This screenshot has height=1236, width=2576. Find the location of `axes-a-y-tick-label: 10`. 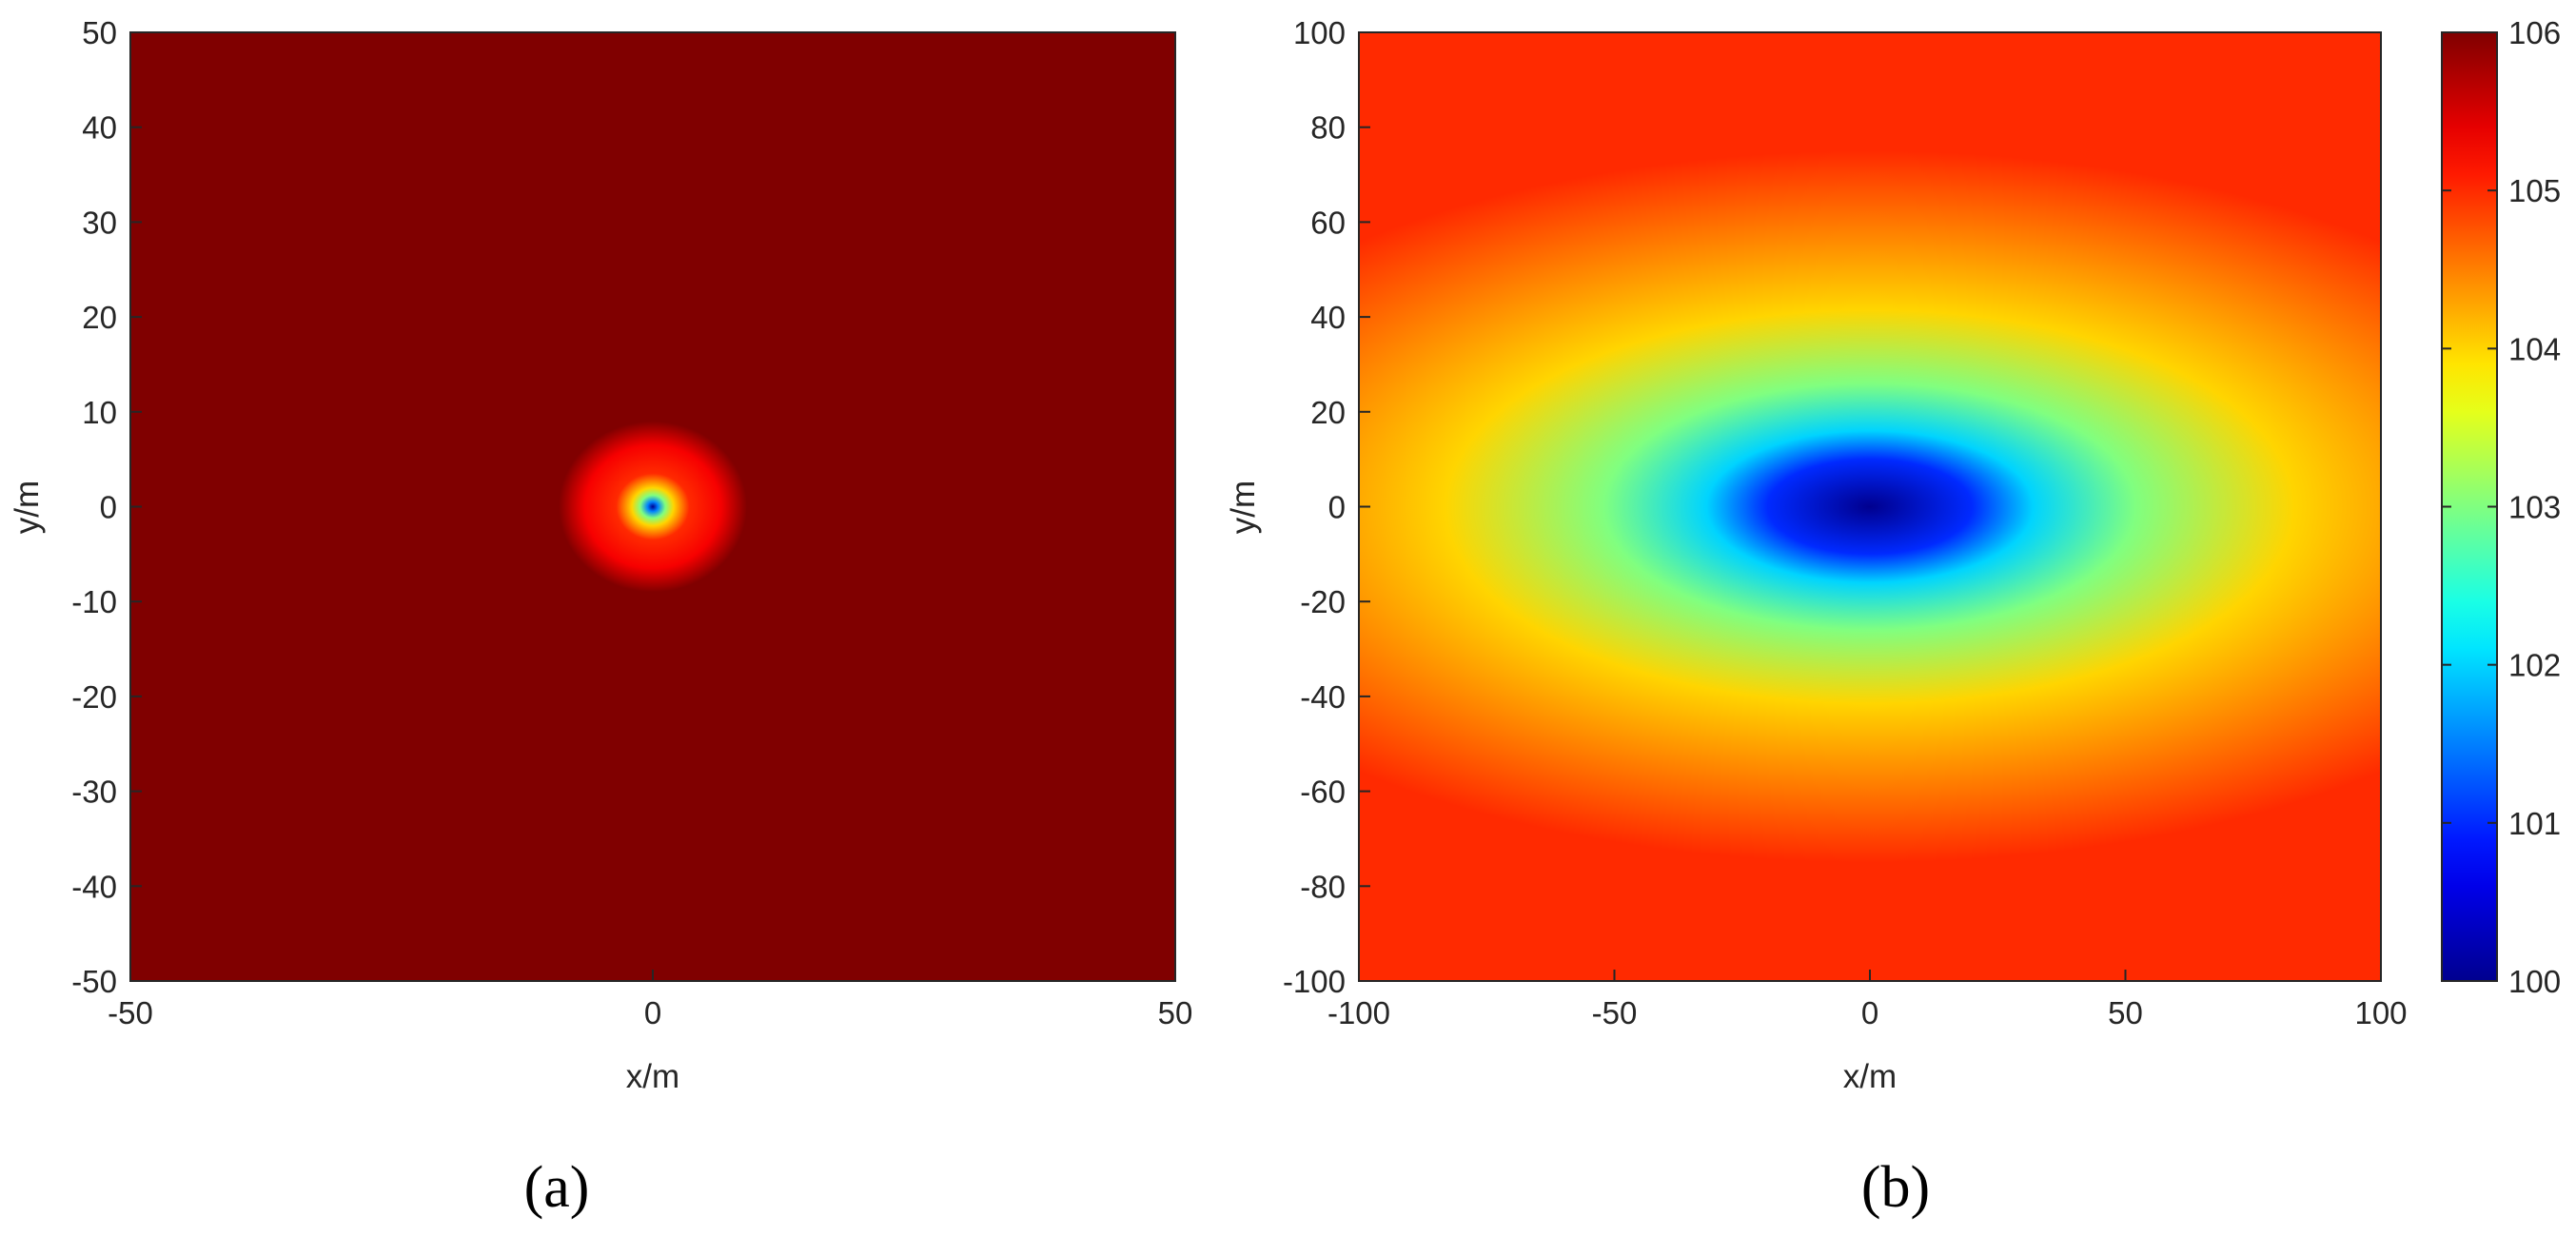

axes-a-y-tick-label: 10 is located at coordinates (99, 413).